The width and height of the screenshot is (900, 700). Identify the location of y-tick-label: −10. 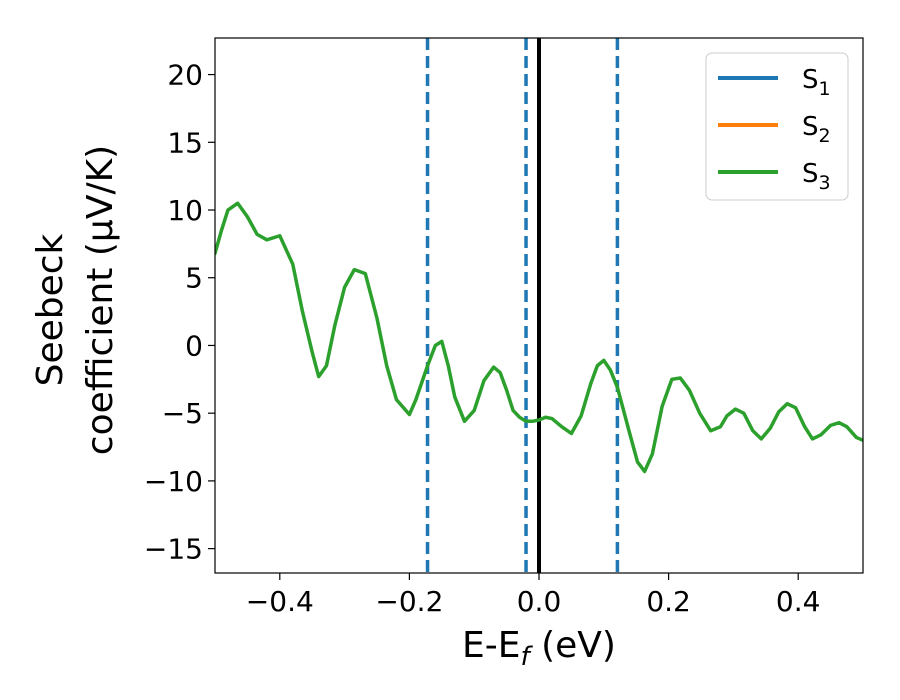
(173, 481).